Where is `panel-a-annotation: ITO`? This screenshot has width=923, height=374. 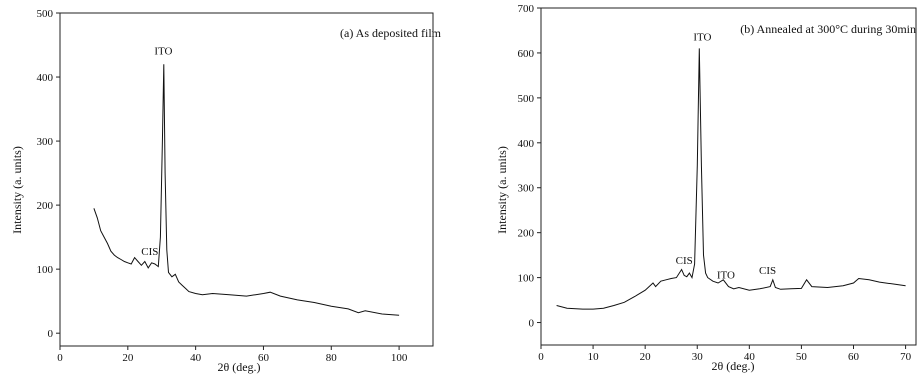 panel-a-annotation: ITO is located at coordinates (163, 52).